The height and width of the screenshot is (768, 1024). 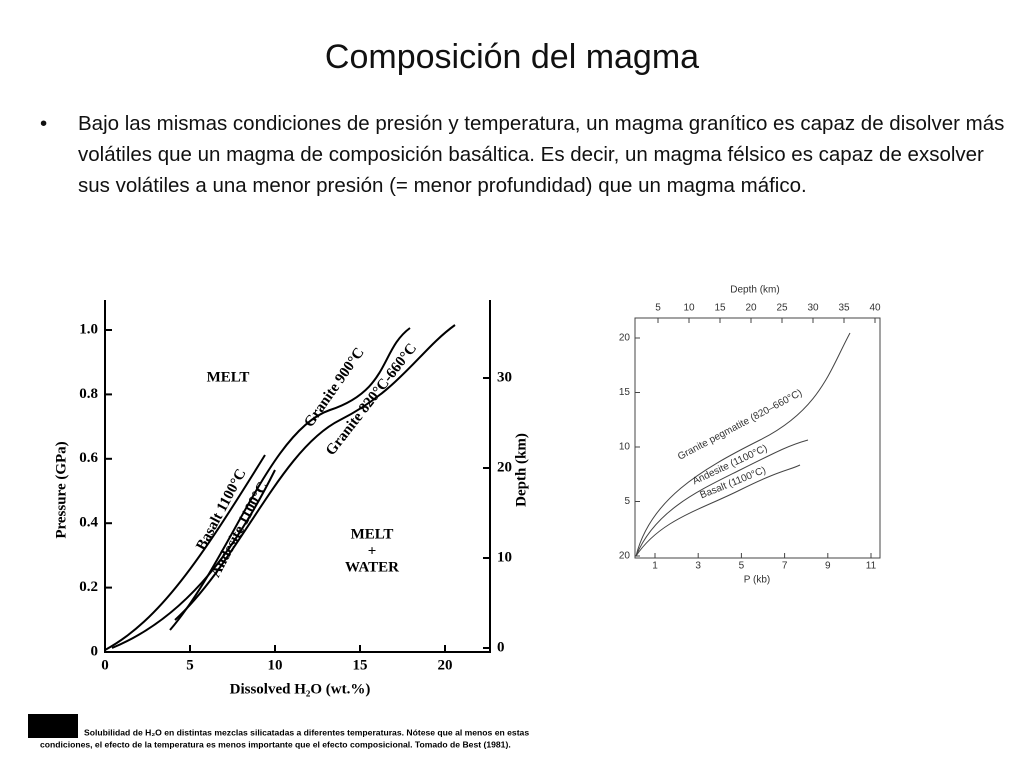 What do you see at coordinates (512, 57) in the screenshot?
I see `slide-title: Composición del magma` at bounding box center [512, 57].